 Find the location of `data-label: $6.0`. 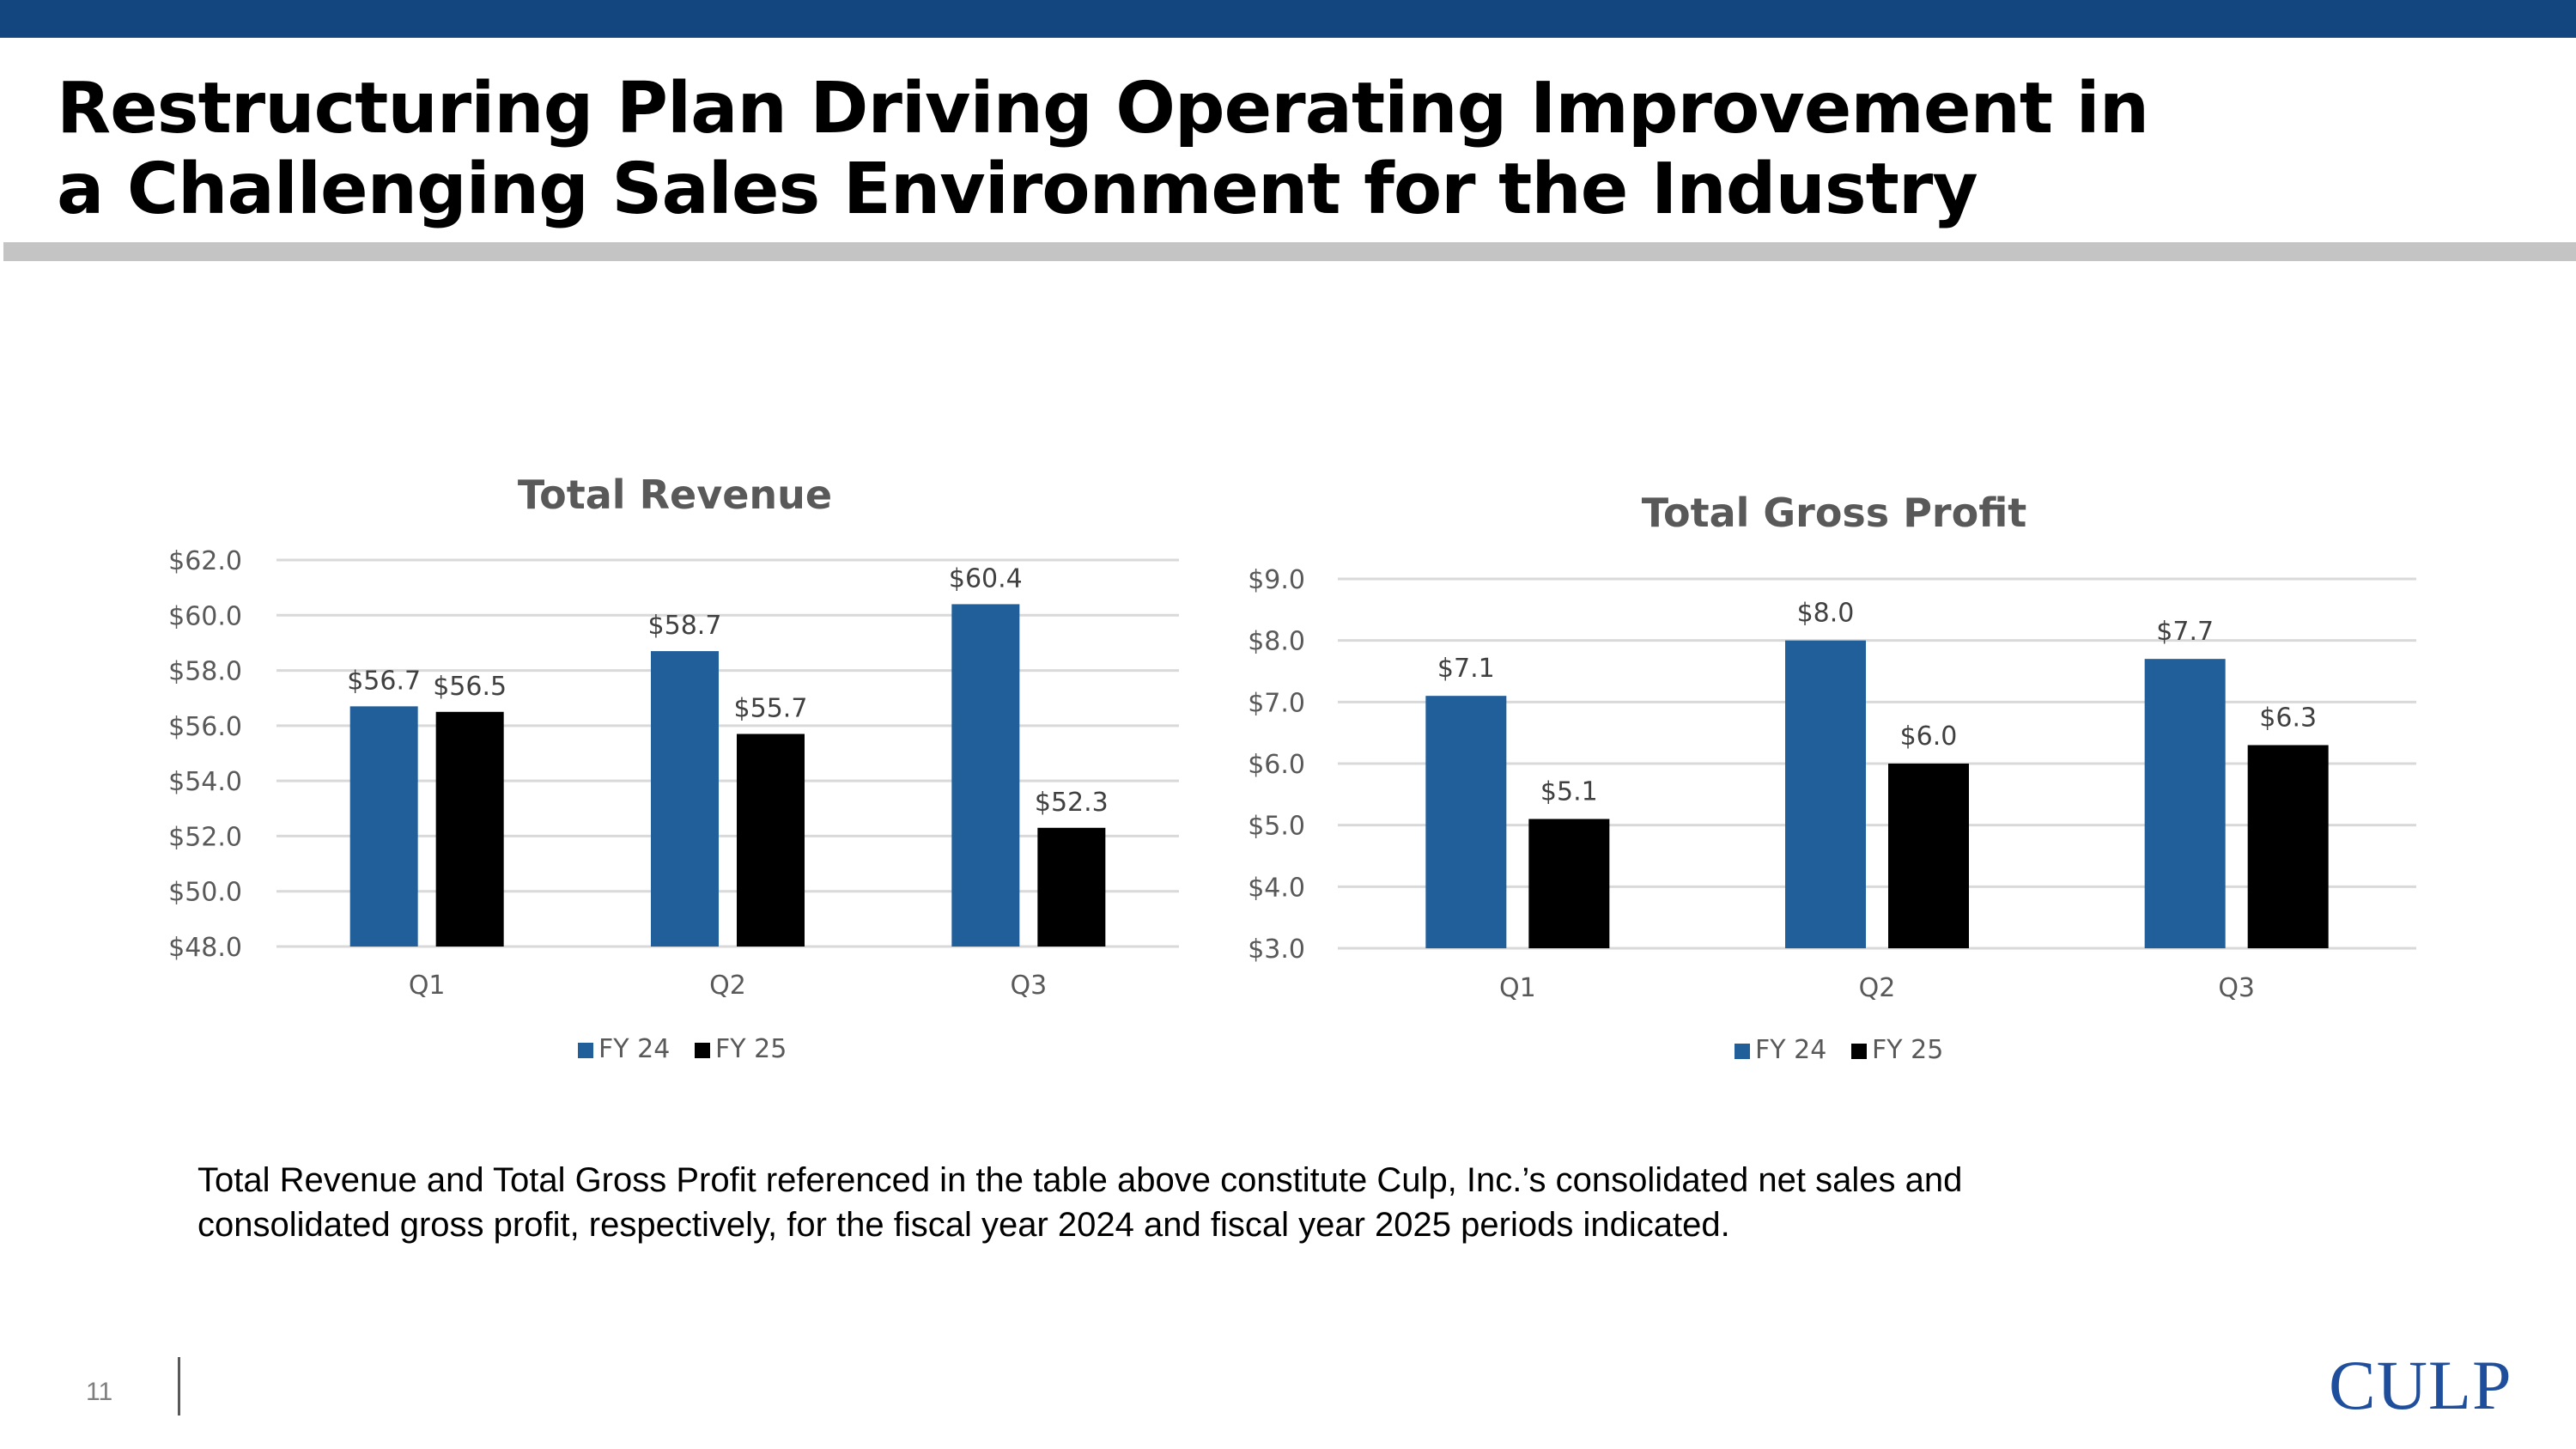

data-label: $6.0 is located at coordinates (1929, 736).